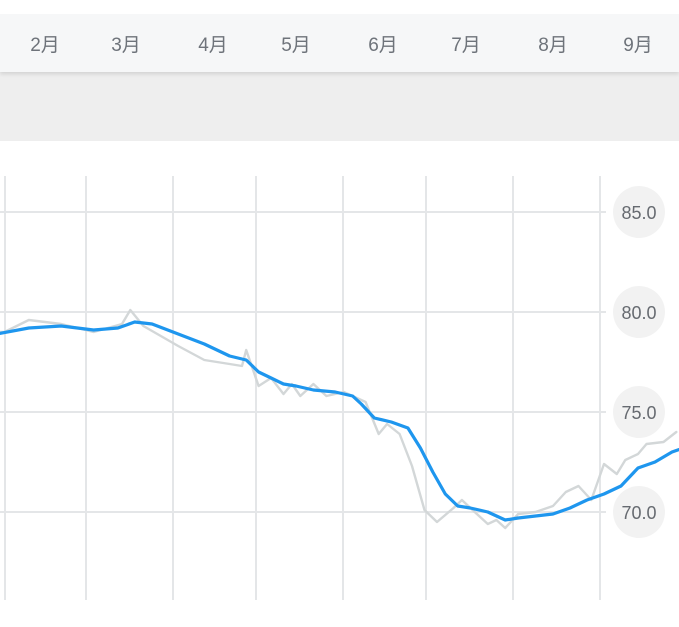 The image size is (679, 627). I want to click on month-label: 6月, so click(383, 45).